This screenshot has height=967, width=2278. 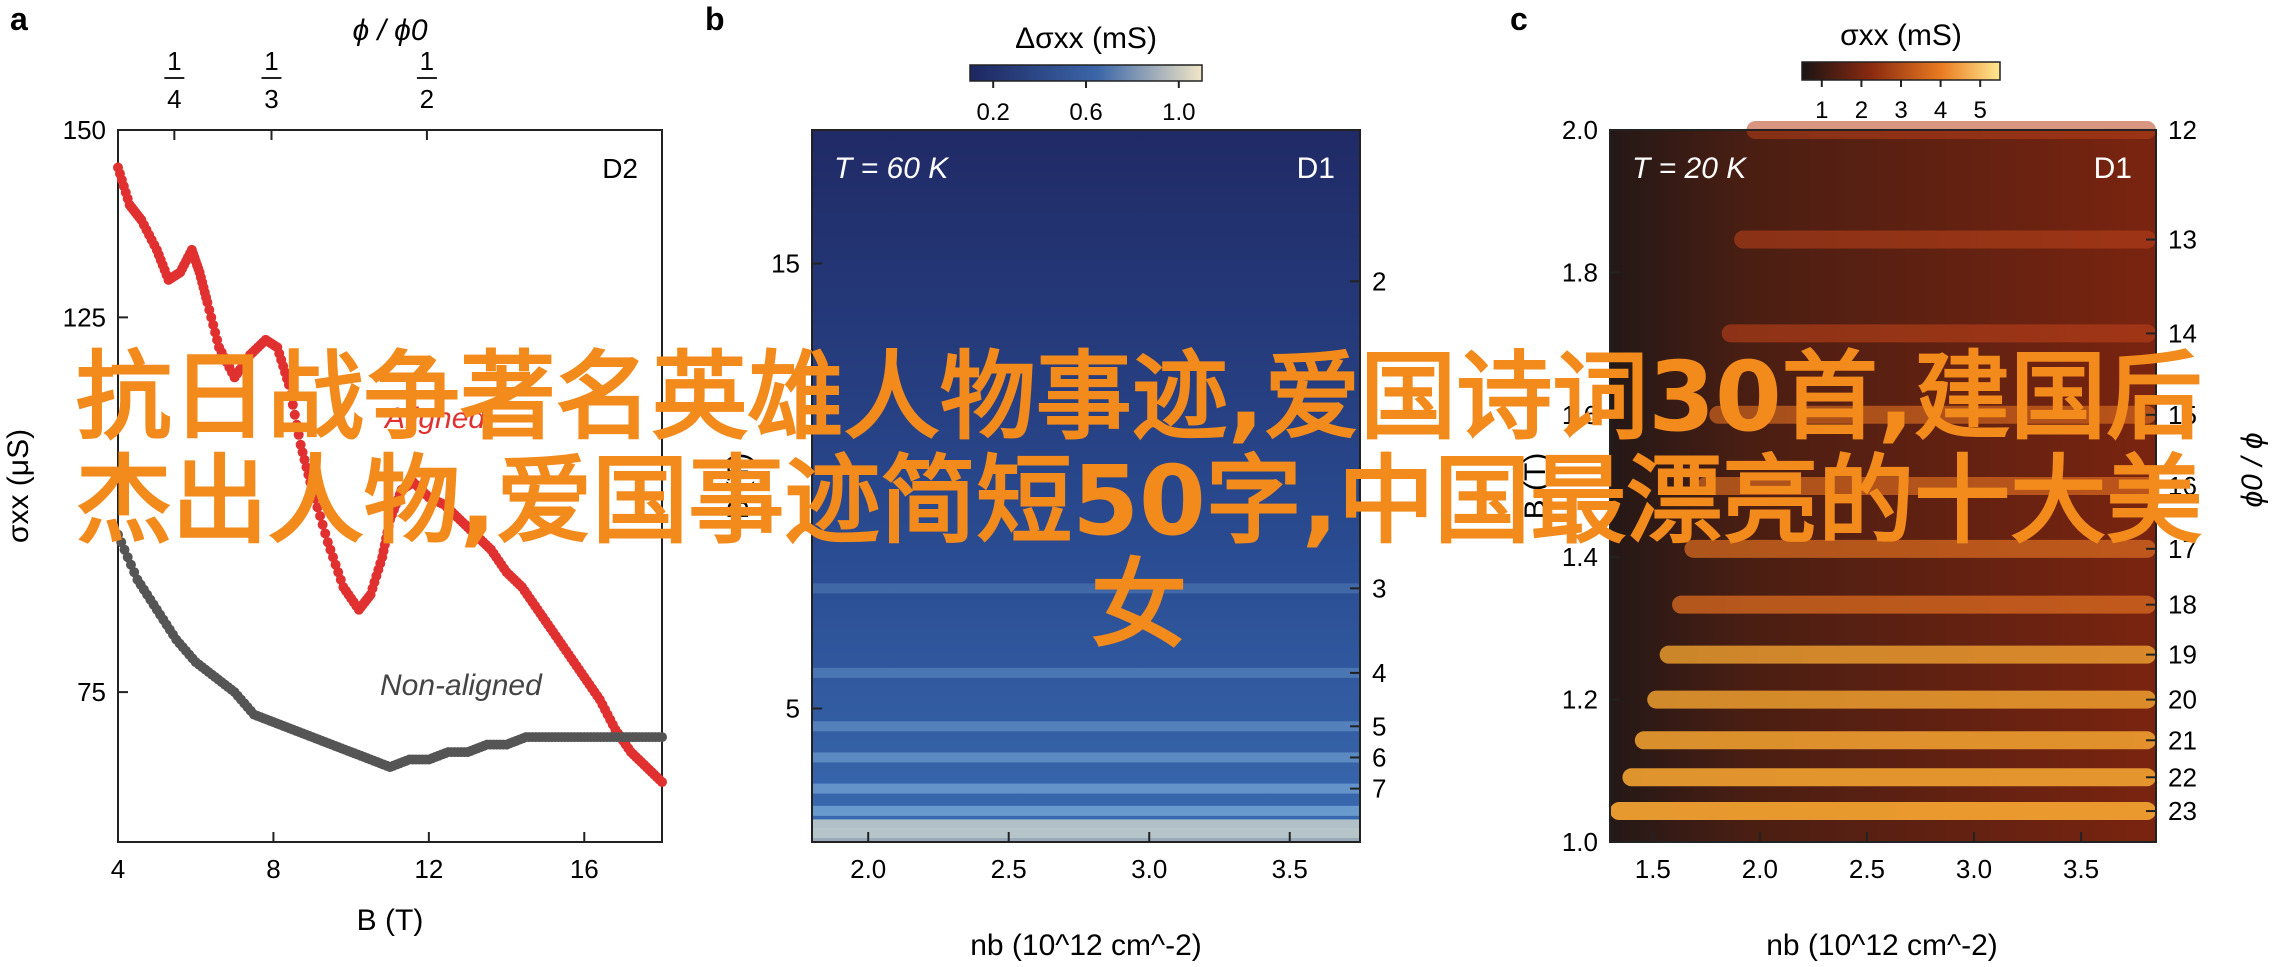 I want to click on overlay-line-3: 女, so click(x=1139, y=605).